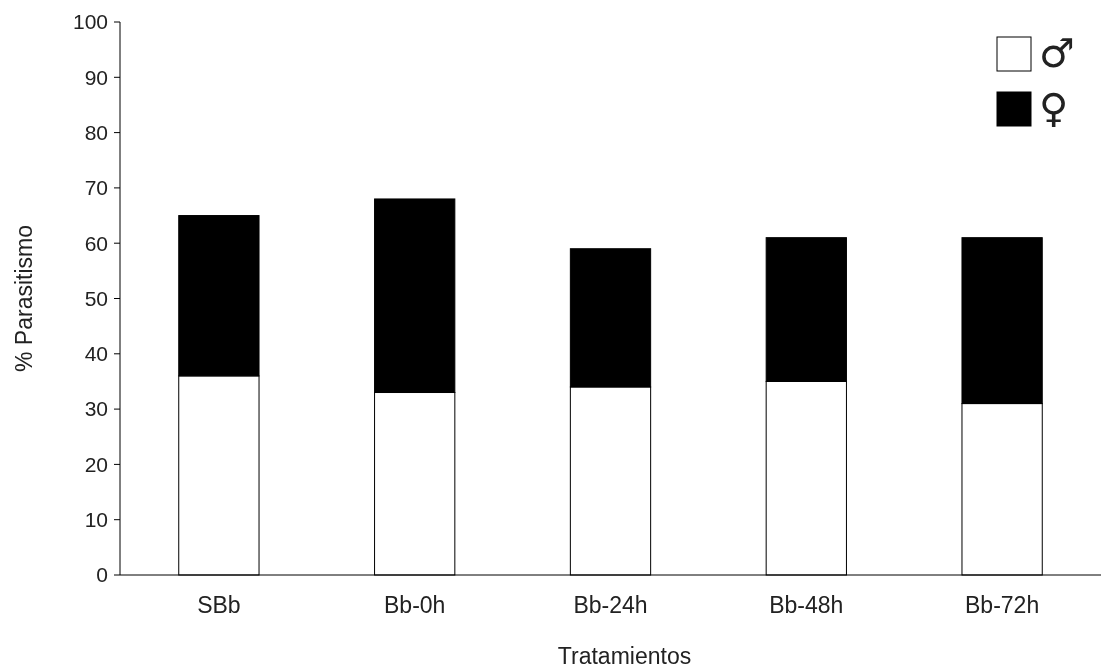 This screenshot has width=1109, height=672. Describe the element at coordinates (96, 188) in the screenshot. I see `y-tick-label: 70` at that location.